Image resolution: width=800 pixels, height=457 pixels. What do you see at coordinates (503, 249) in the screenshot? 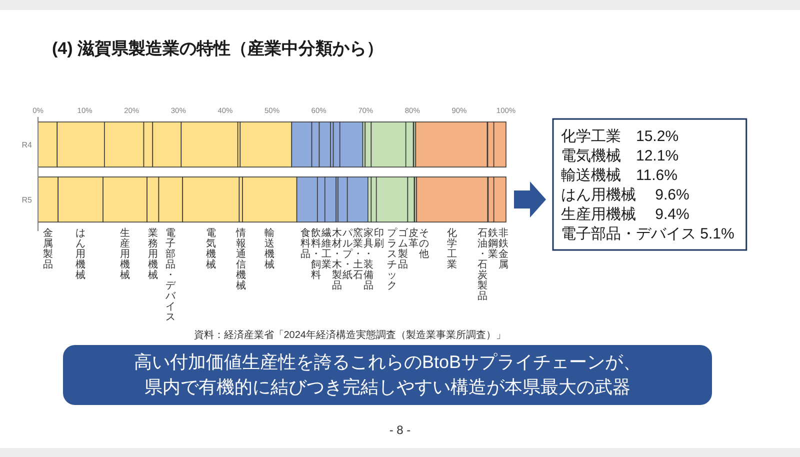
I see `series-label: 非鉄金属` at bounding box center [503, 249].